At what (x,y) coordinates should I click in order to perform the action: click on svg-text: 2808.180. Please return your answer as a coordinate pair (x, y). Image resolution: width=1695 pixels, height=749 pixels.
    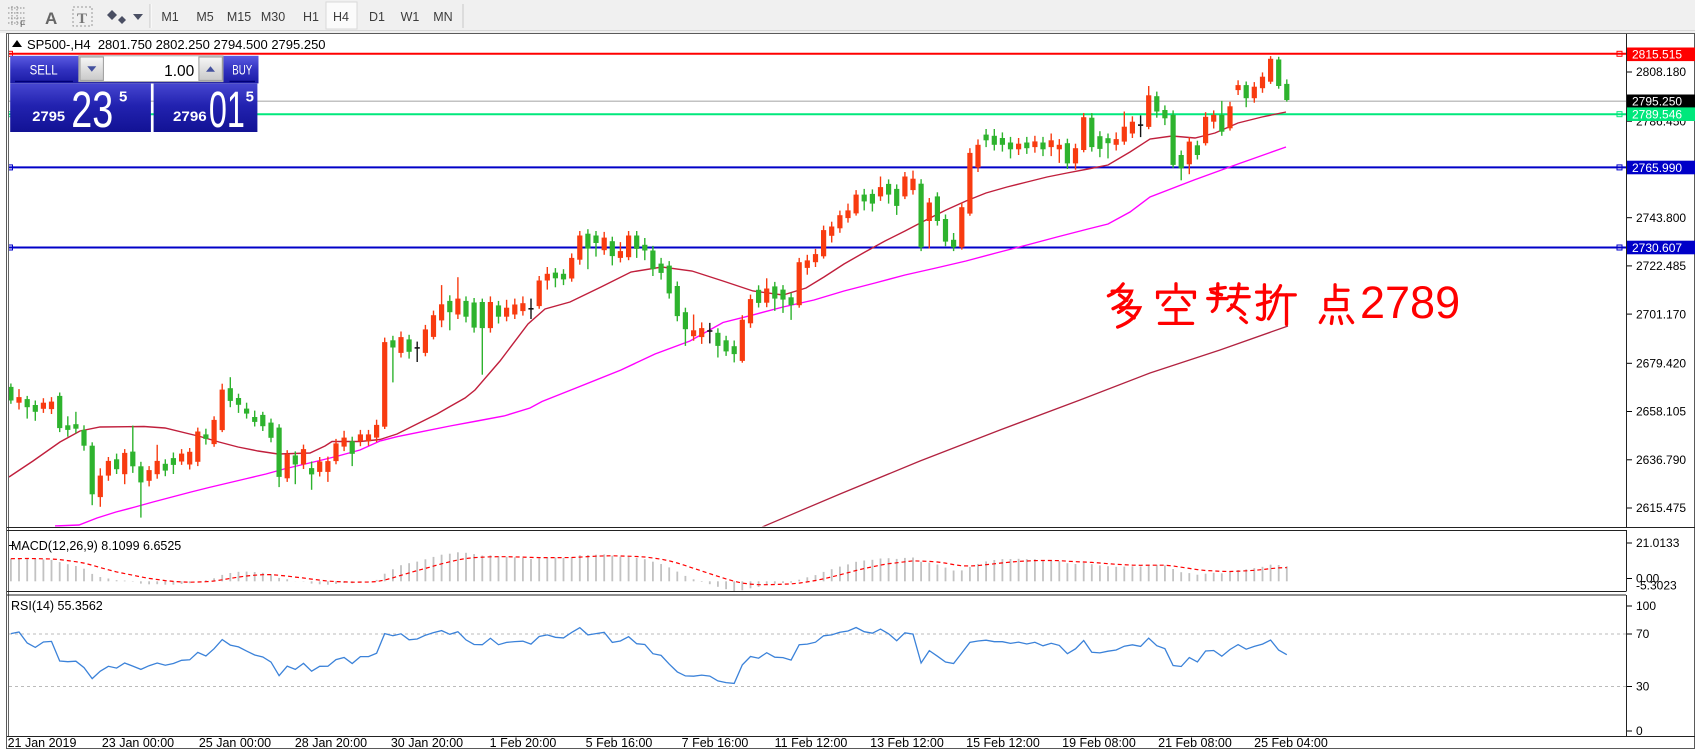
    Looking at the image, I should click on (1661, 72).